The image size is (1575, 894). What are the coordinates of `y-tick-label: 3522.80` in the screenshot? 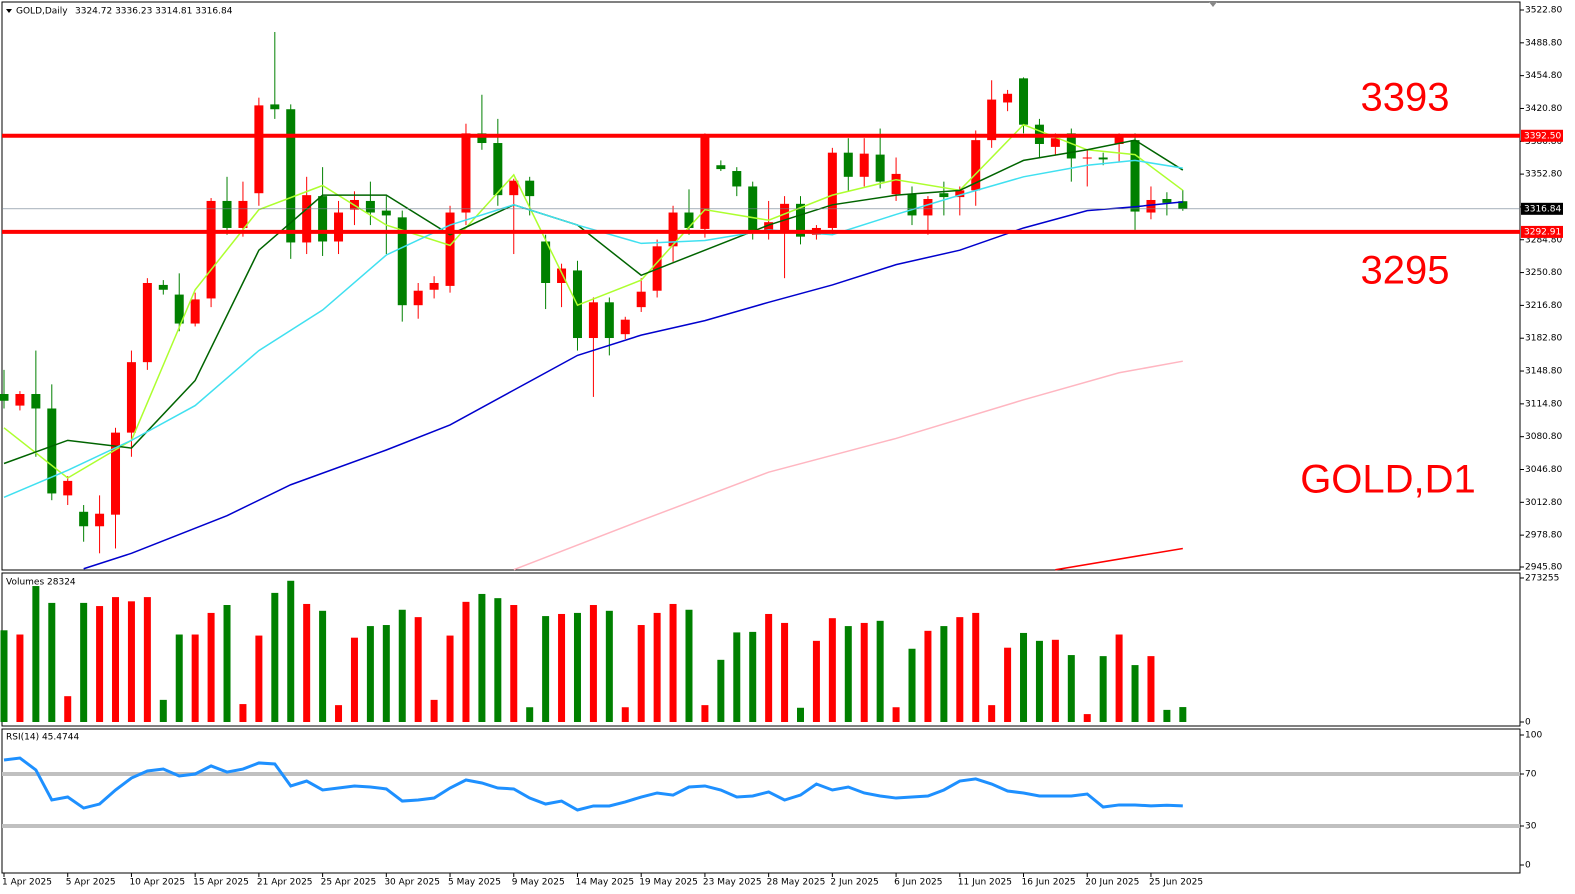 It's located at (1543, 11).